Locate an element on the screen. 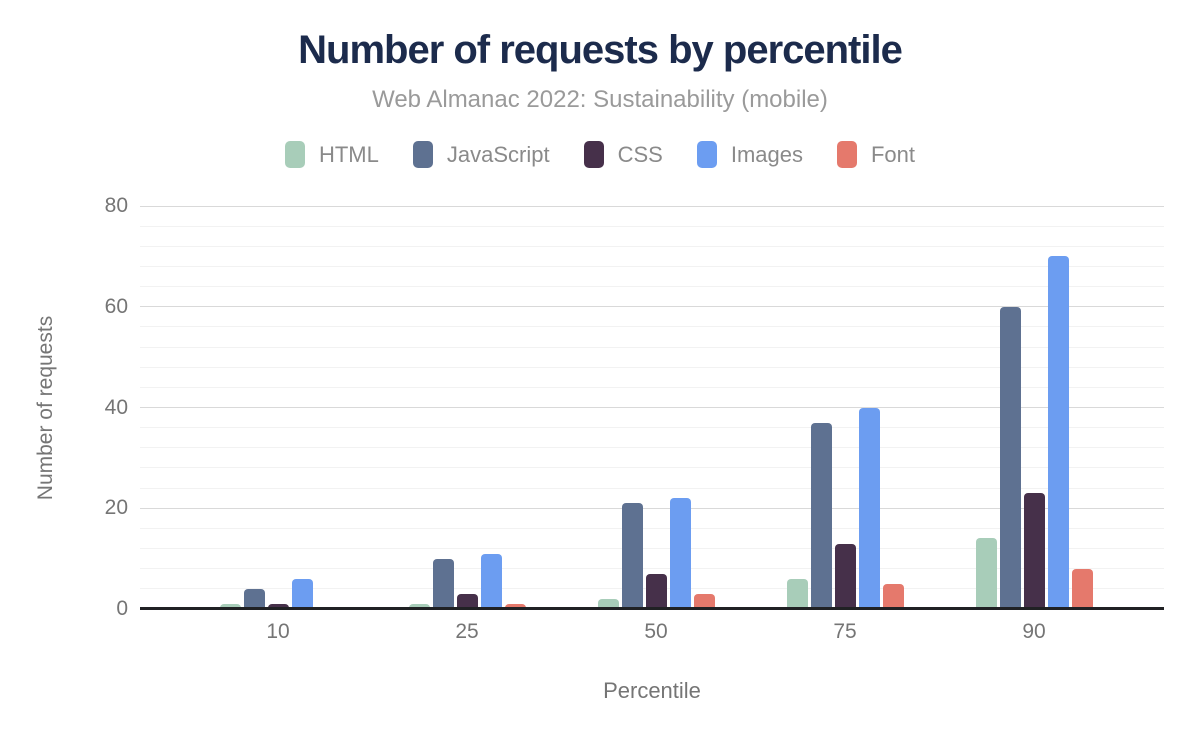  legend-item-html: HTML is located at coordinates (331, 154).